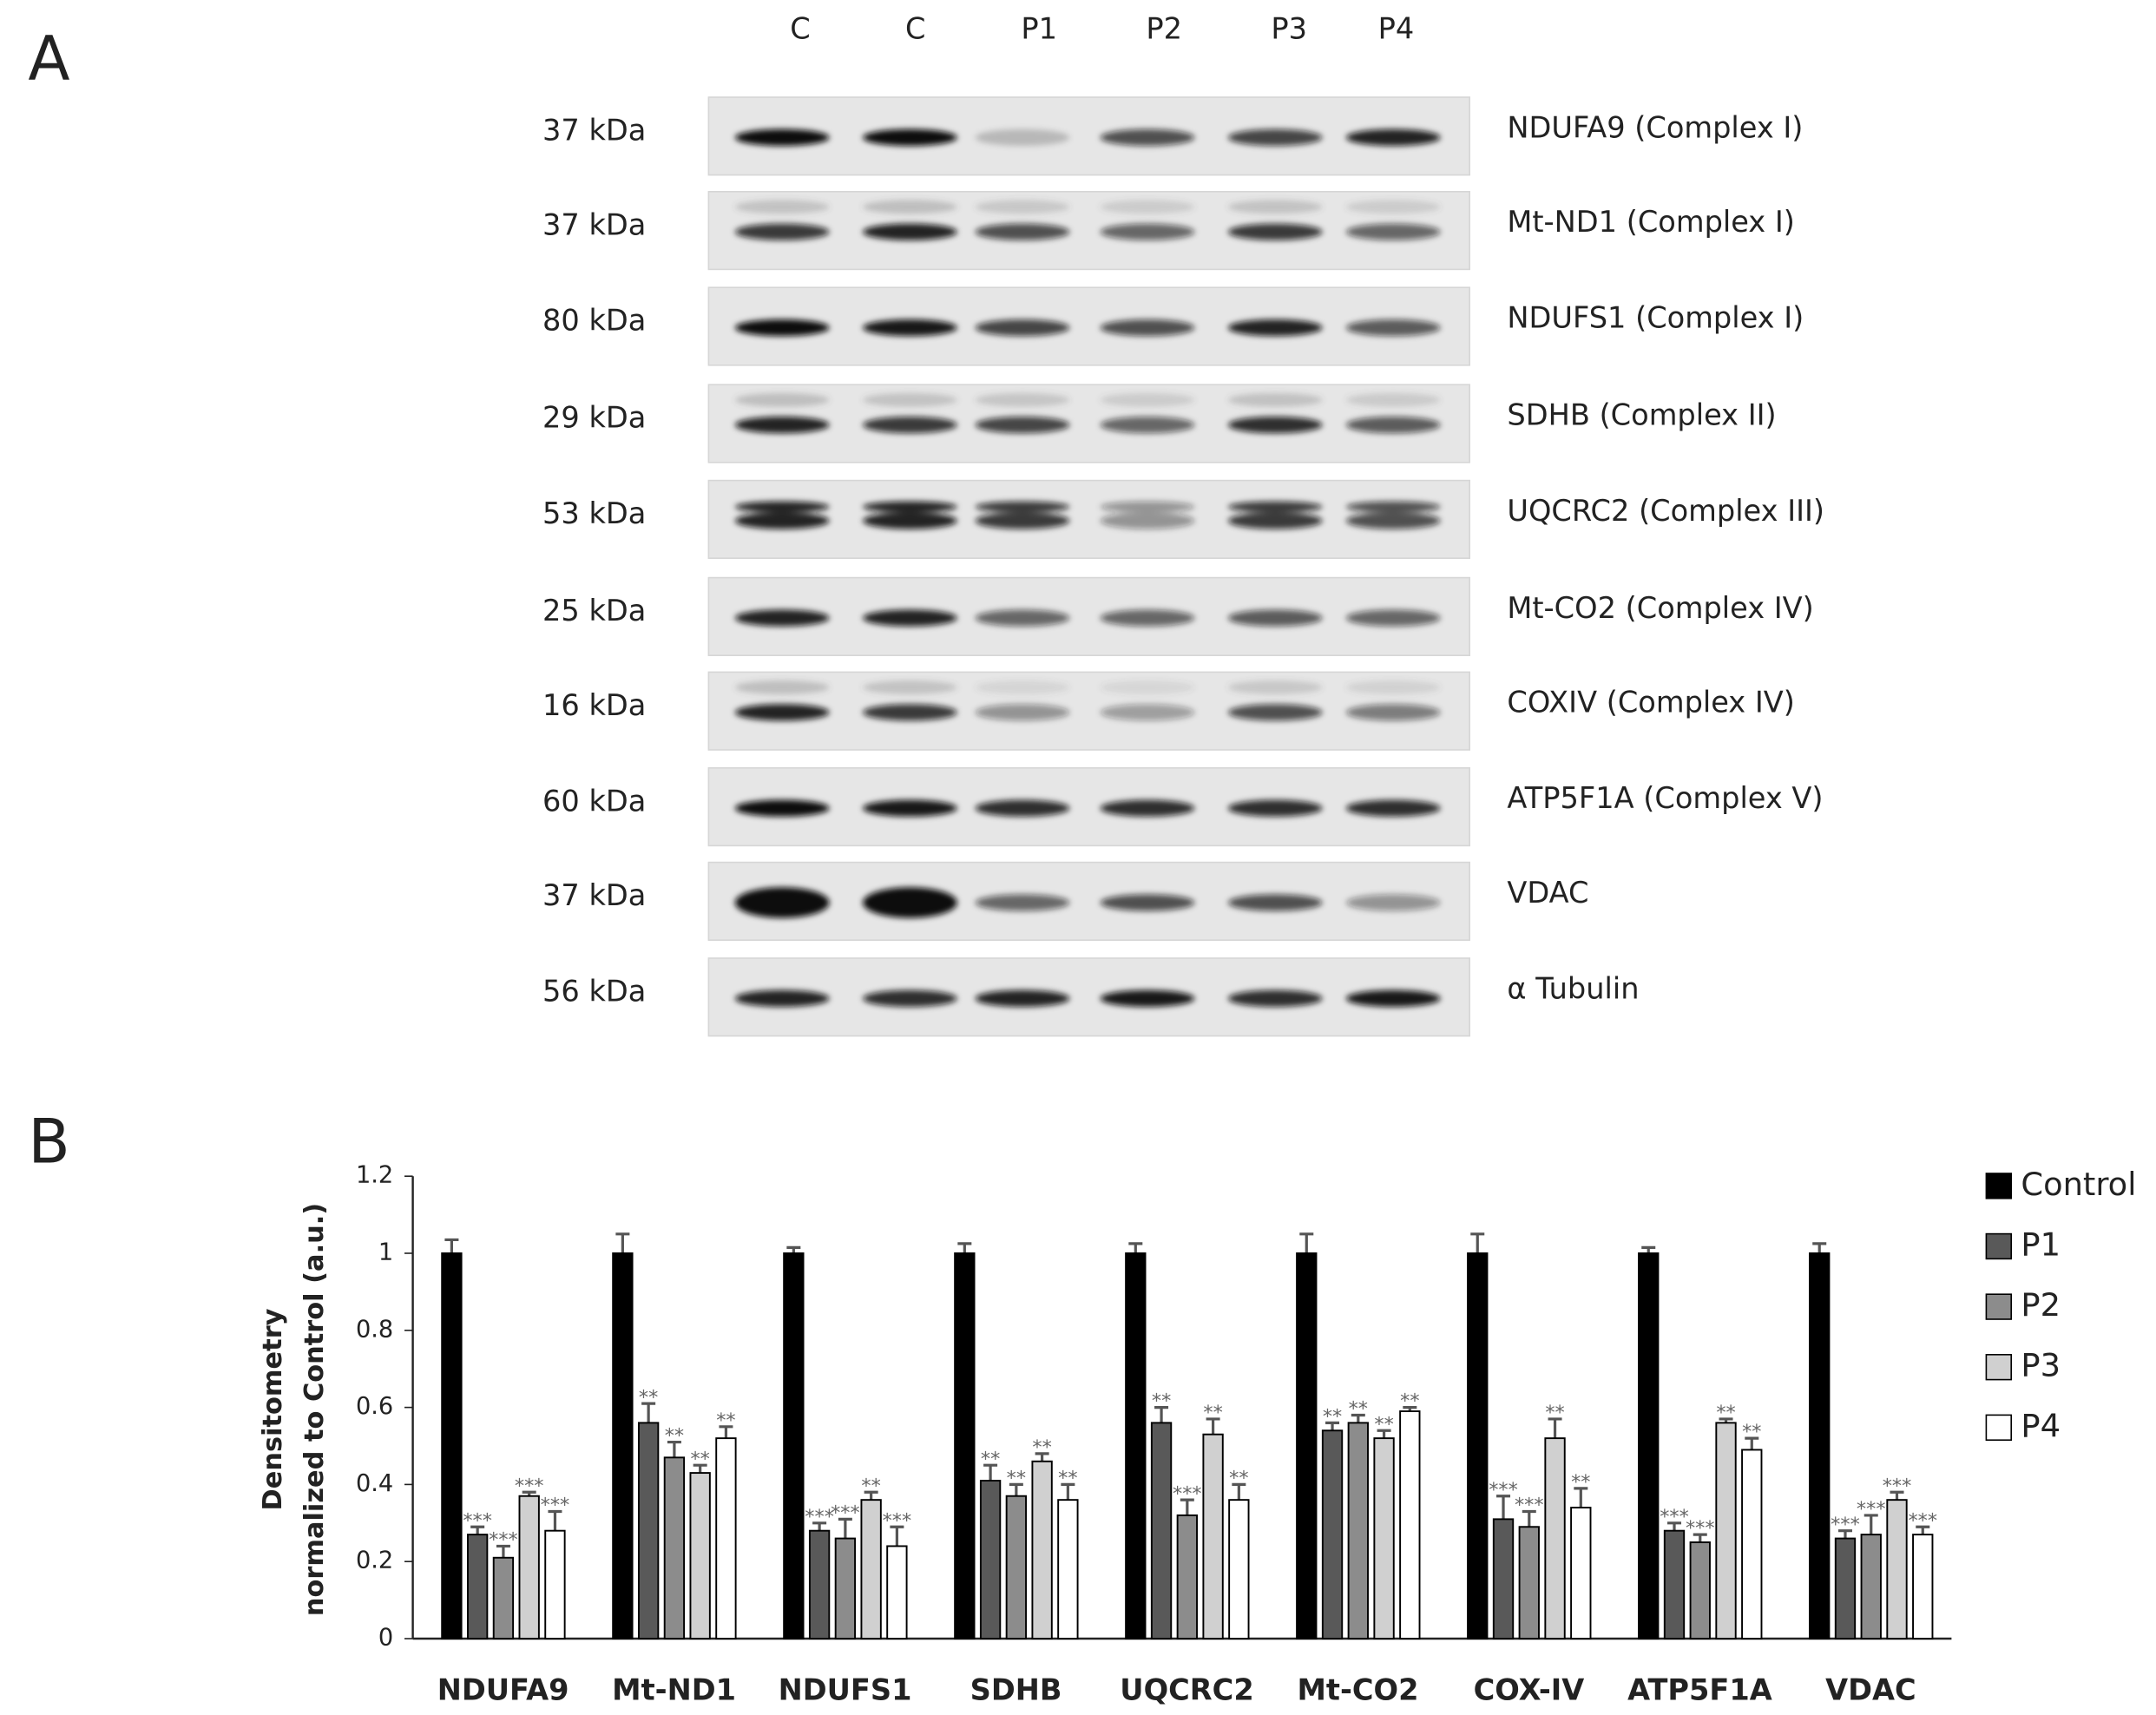  Describe the element at coordinates (2041, 1305) in the screenshot. I see `legend-label: P2` at that location.